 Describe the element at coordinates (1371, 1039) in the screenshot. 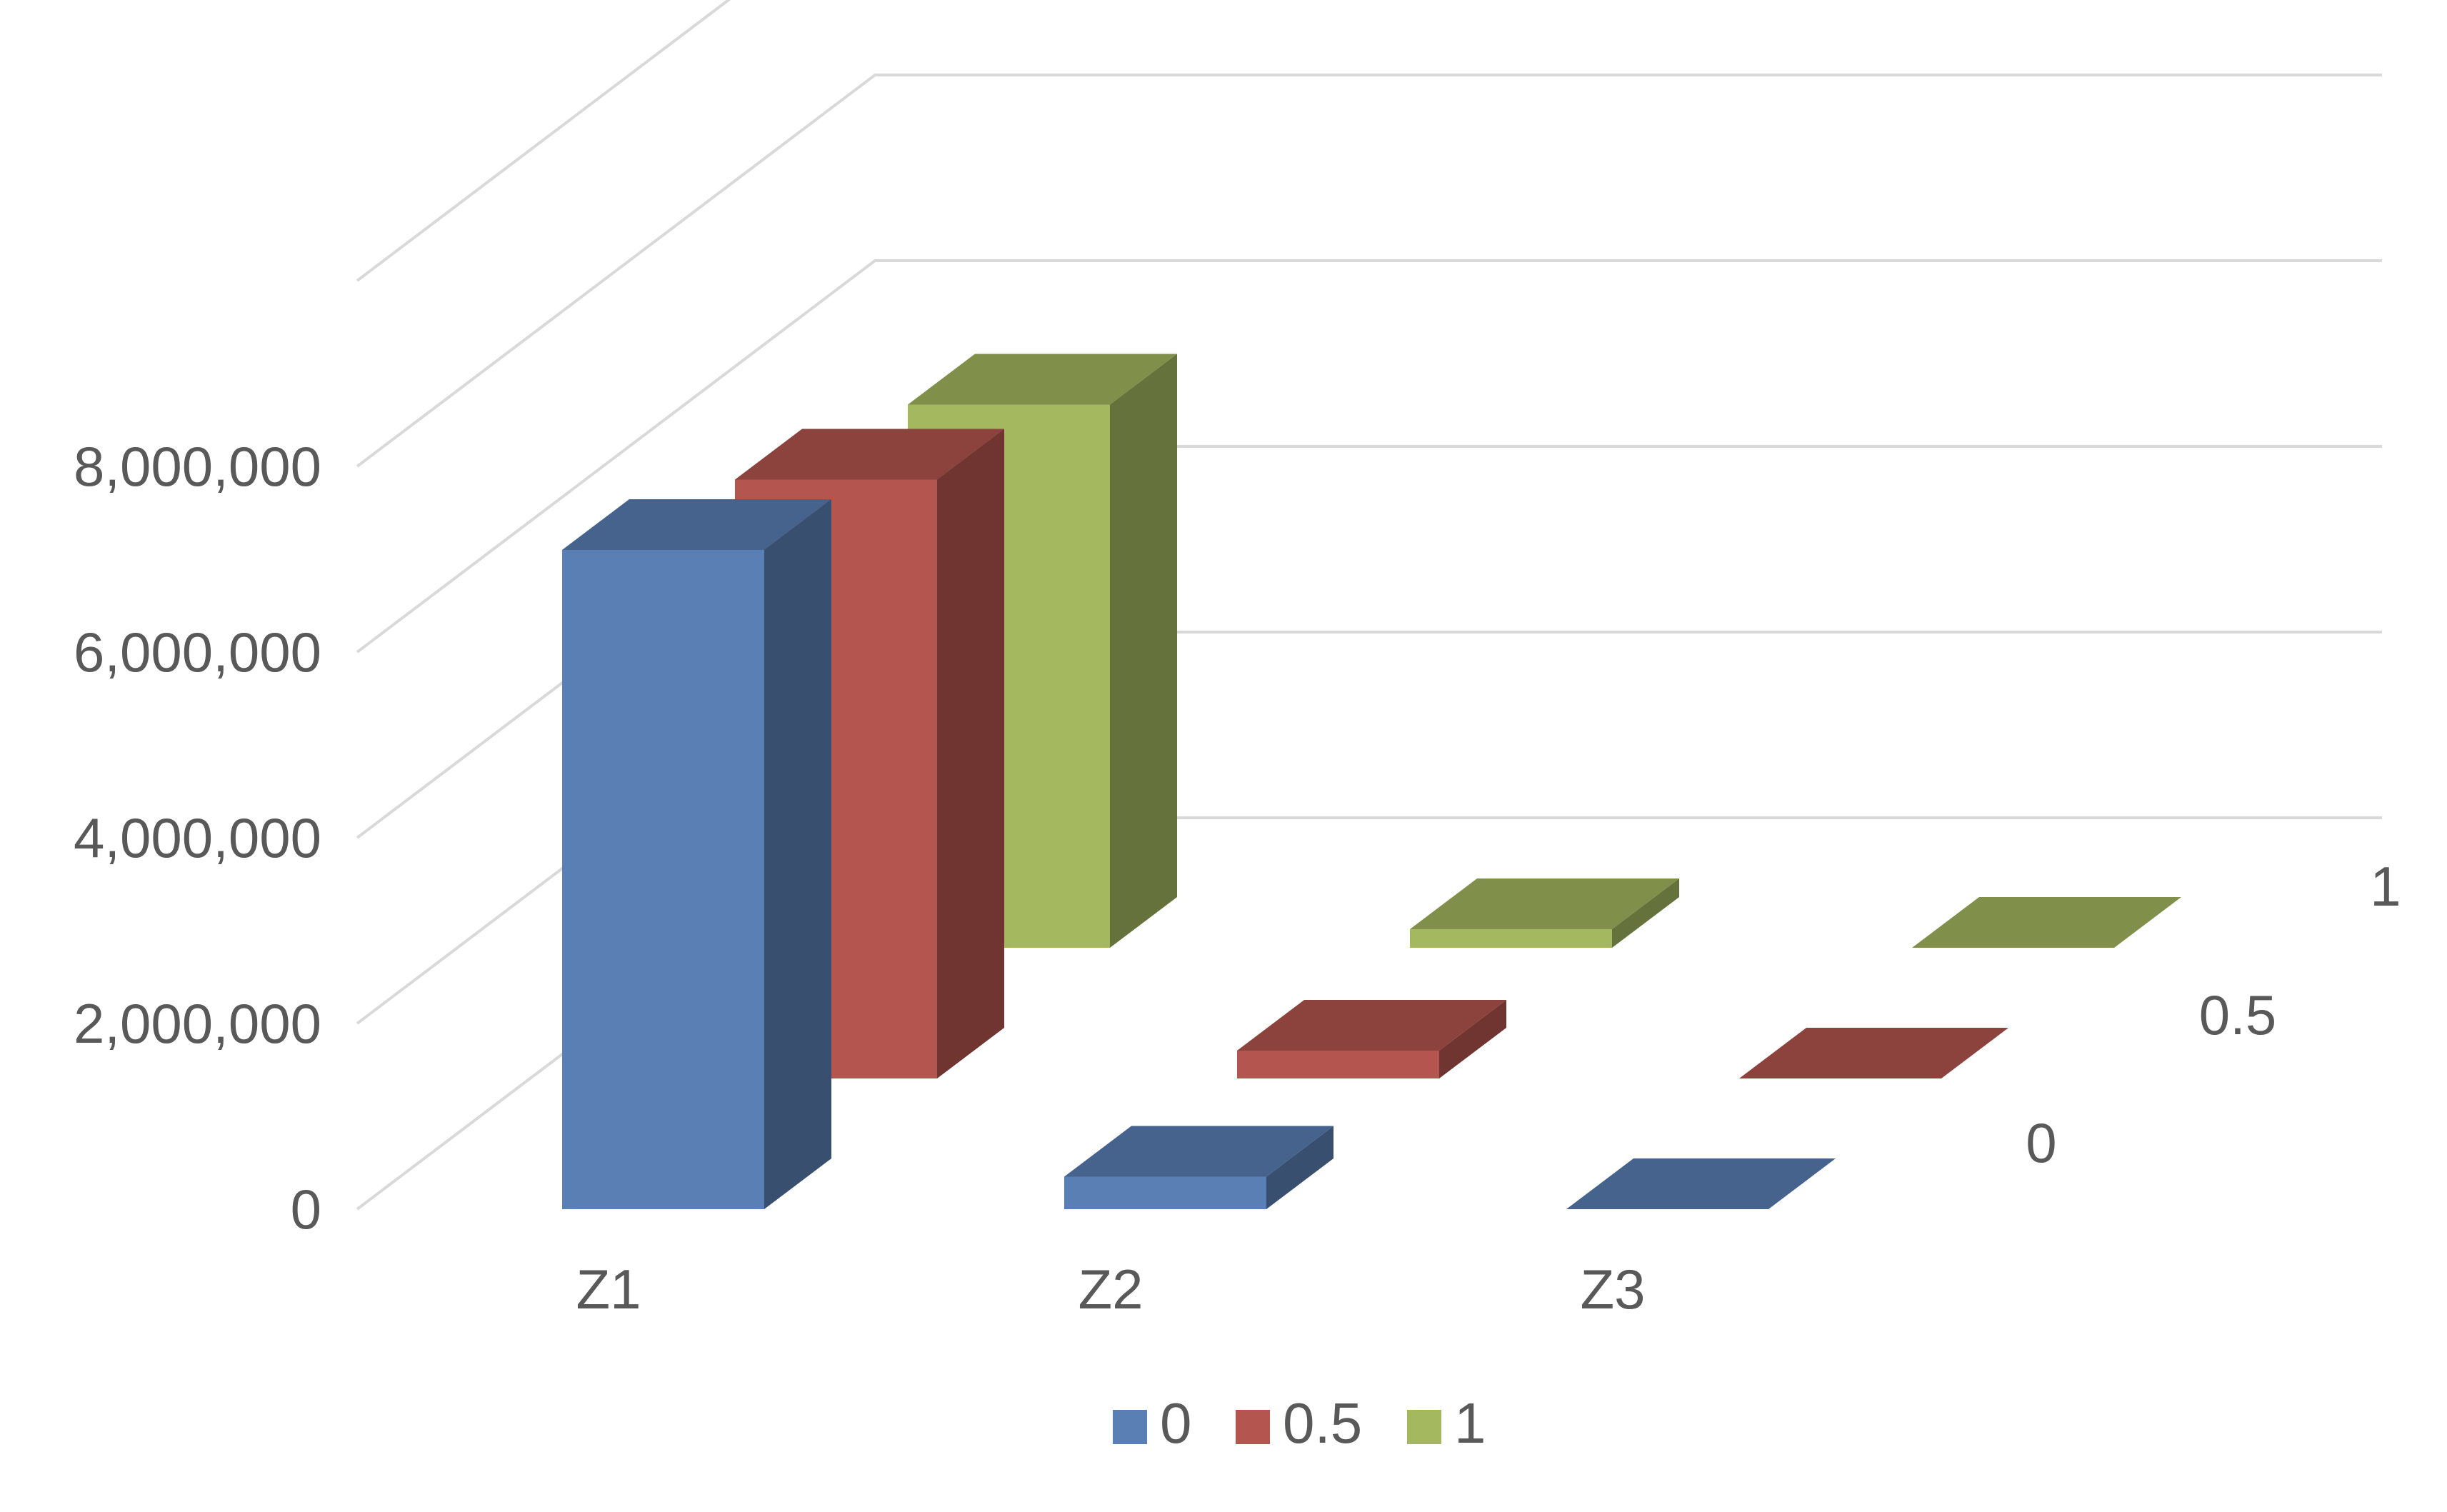

I see `bar-z2-series-0.5` at that location.